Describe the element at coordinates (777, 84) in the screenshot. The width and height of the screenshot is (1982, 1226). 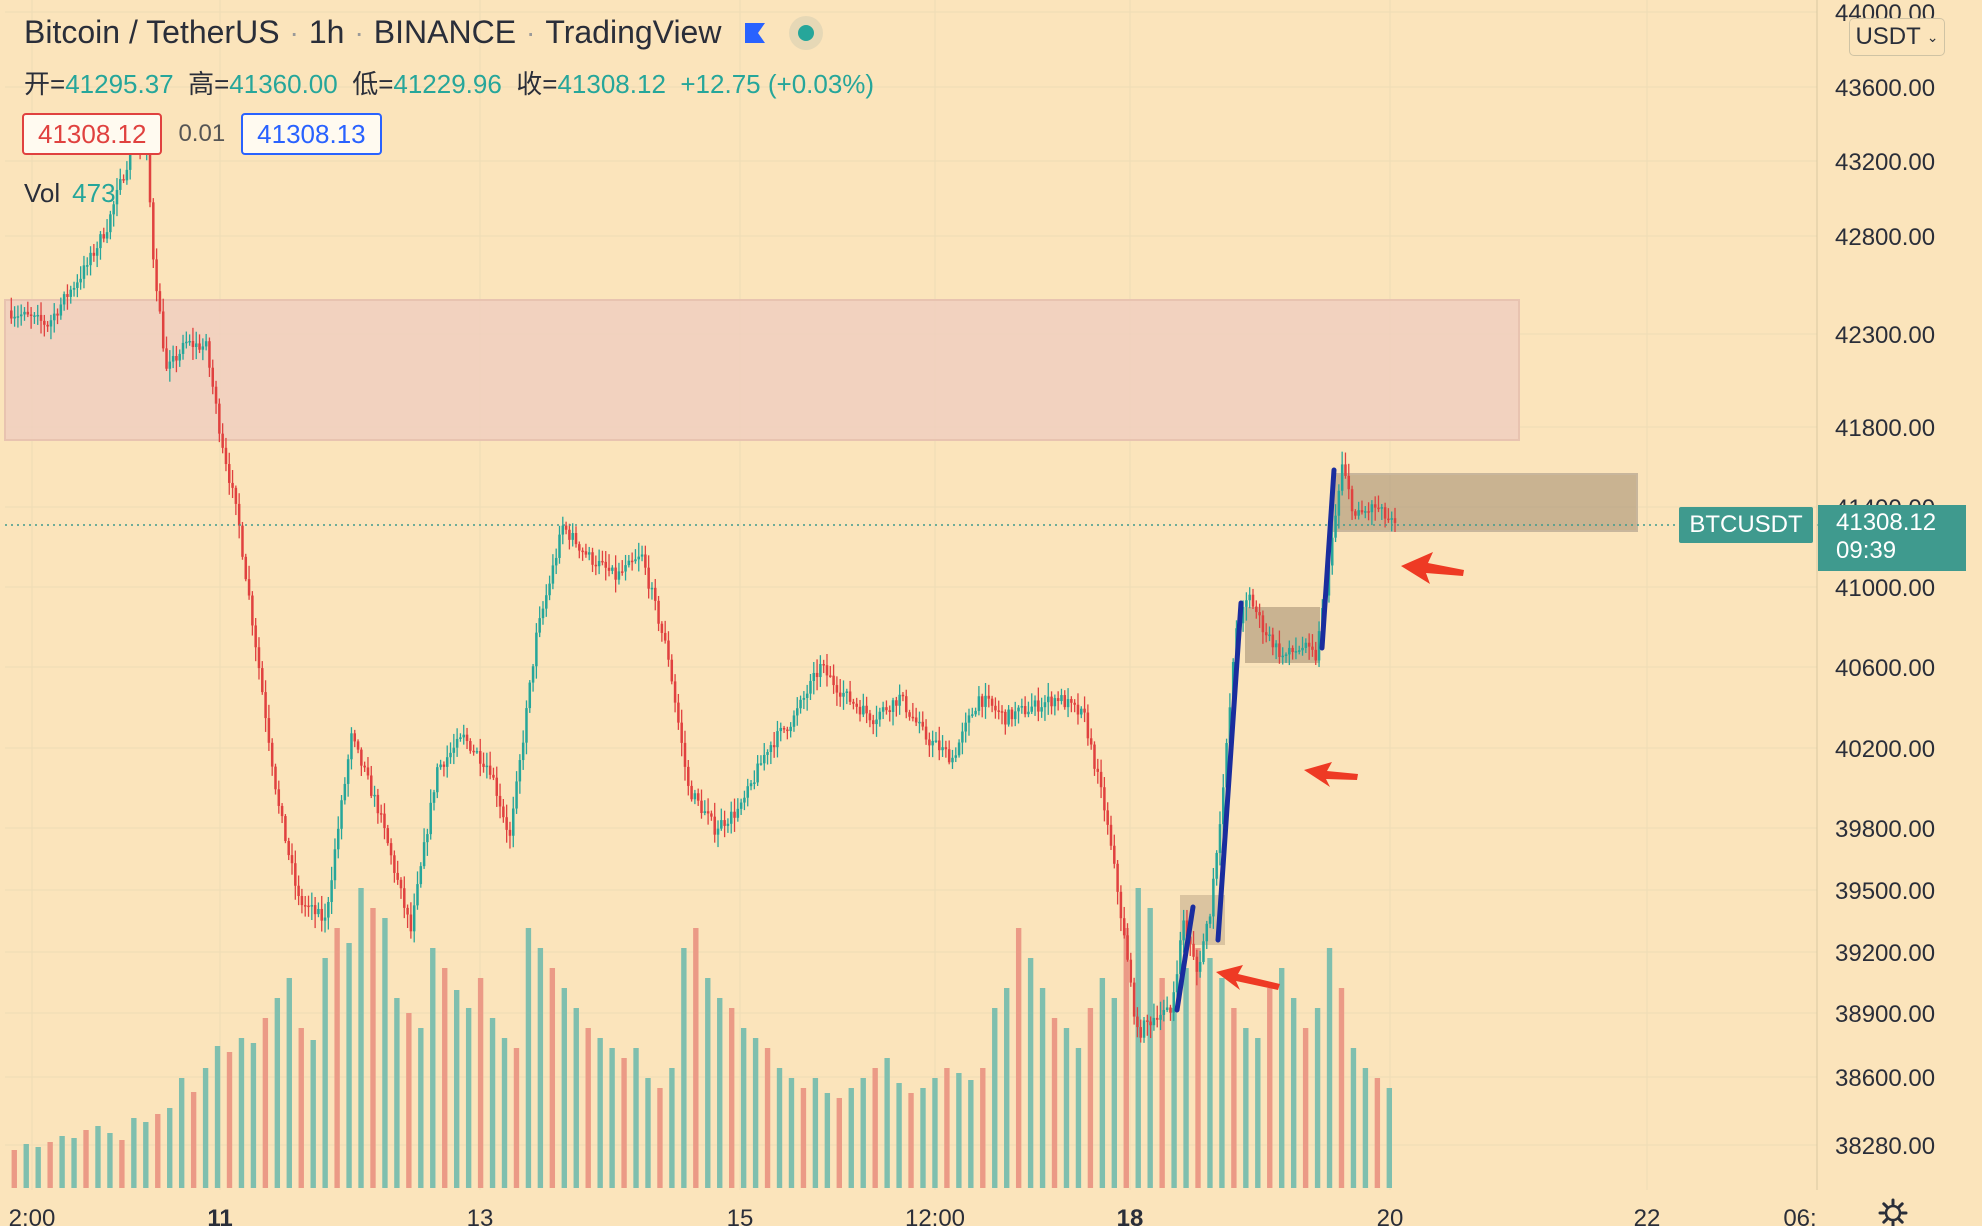
I see `change-value: +12.75 (+0.03%)` at that location.